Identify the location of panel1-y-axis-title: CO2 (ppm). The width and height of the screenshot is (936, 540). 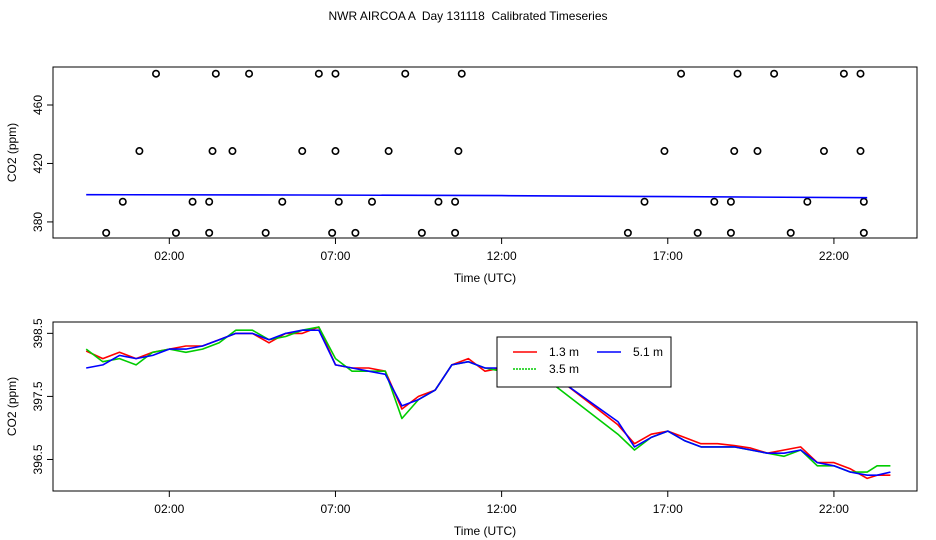
(12, 152).